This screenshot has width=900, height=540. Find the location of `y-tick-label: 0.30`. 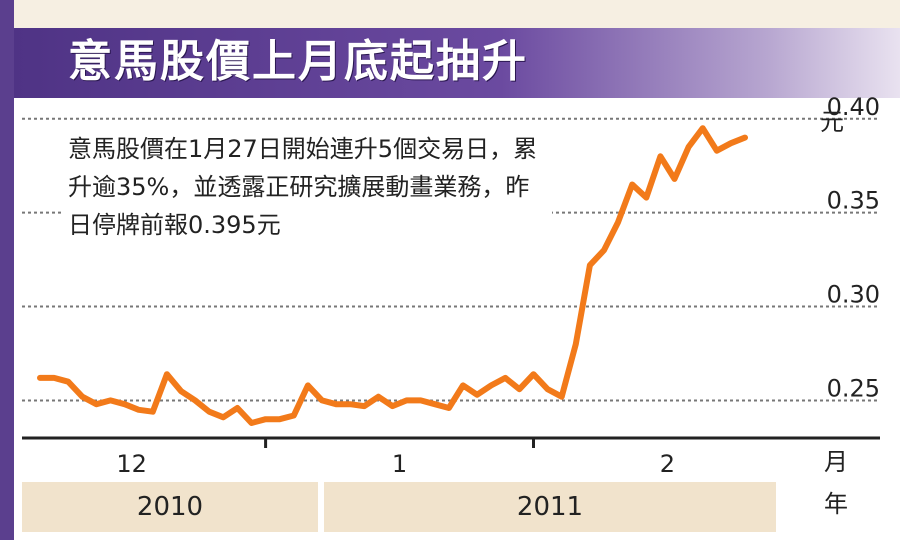

y-tick-label: 0.30 is located at coordinates (853, 295).